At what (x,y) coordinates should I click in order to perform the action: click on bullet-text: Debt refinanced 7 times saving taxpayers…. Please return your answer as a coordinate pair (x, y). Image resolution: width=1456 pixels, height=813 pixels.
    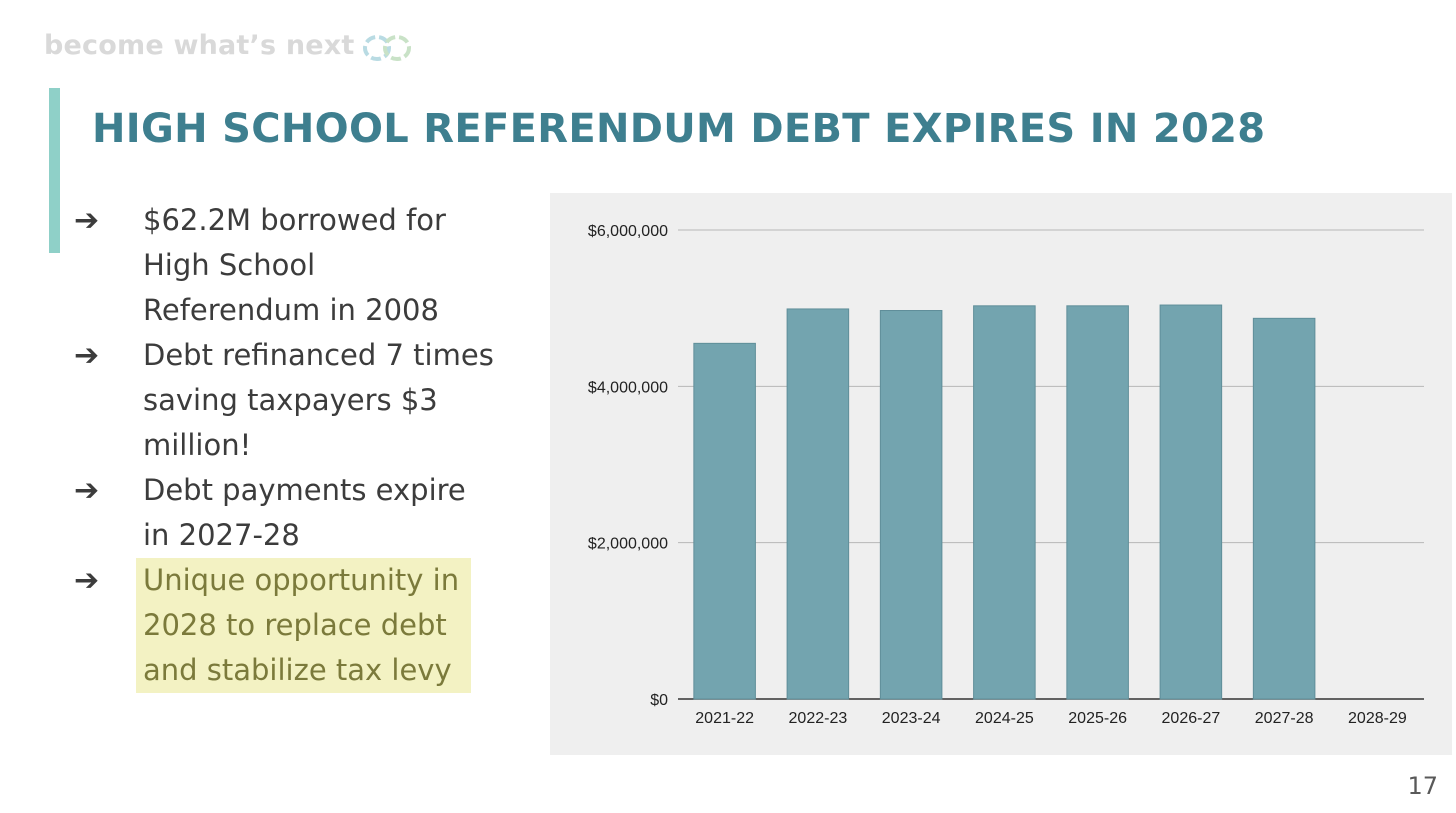
    Looking at the image, I should click on (318, 400).